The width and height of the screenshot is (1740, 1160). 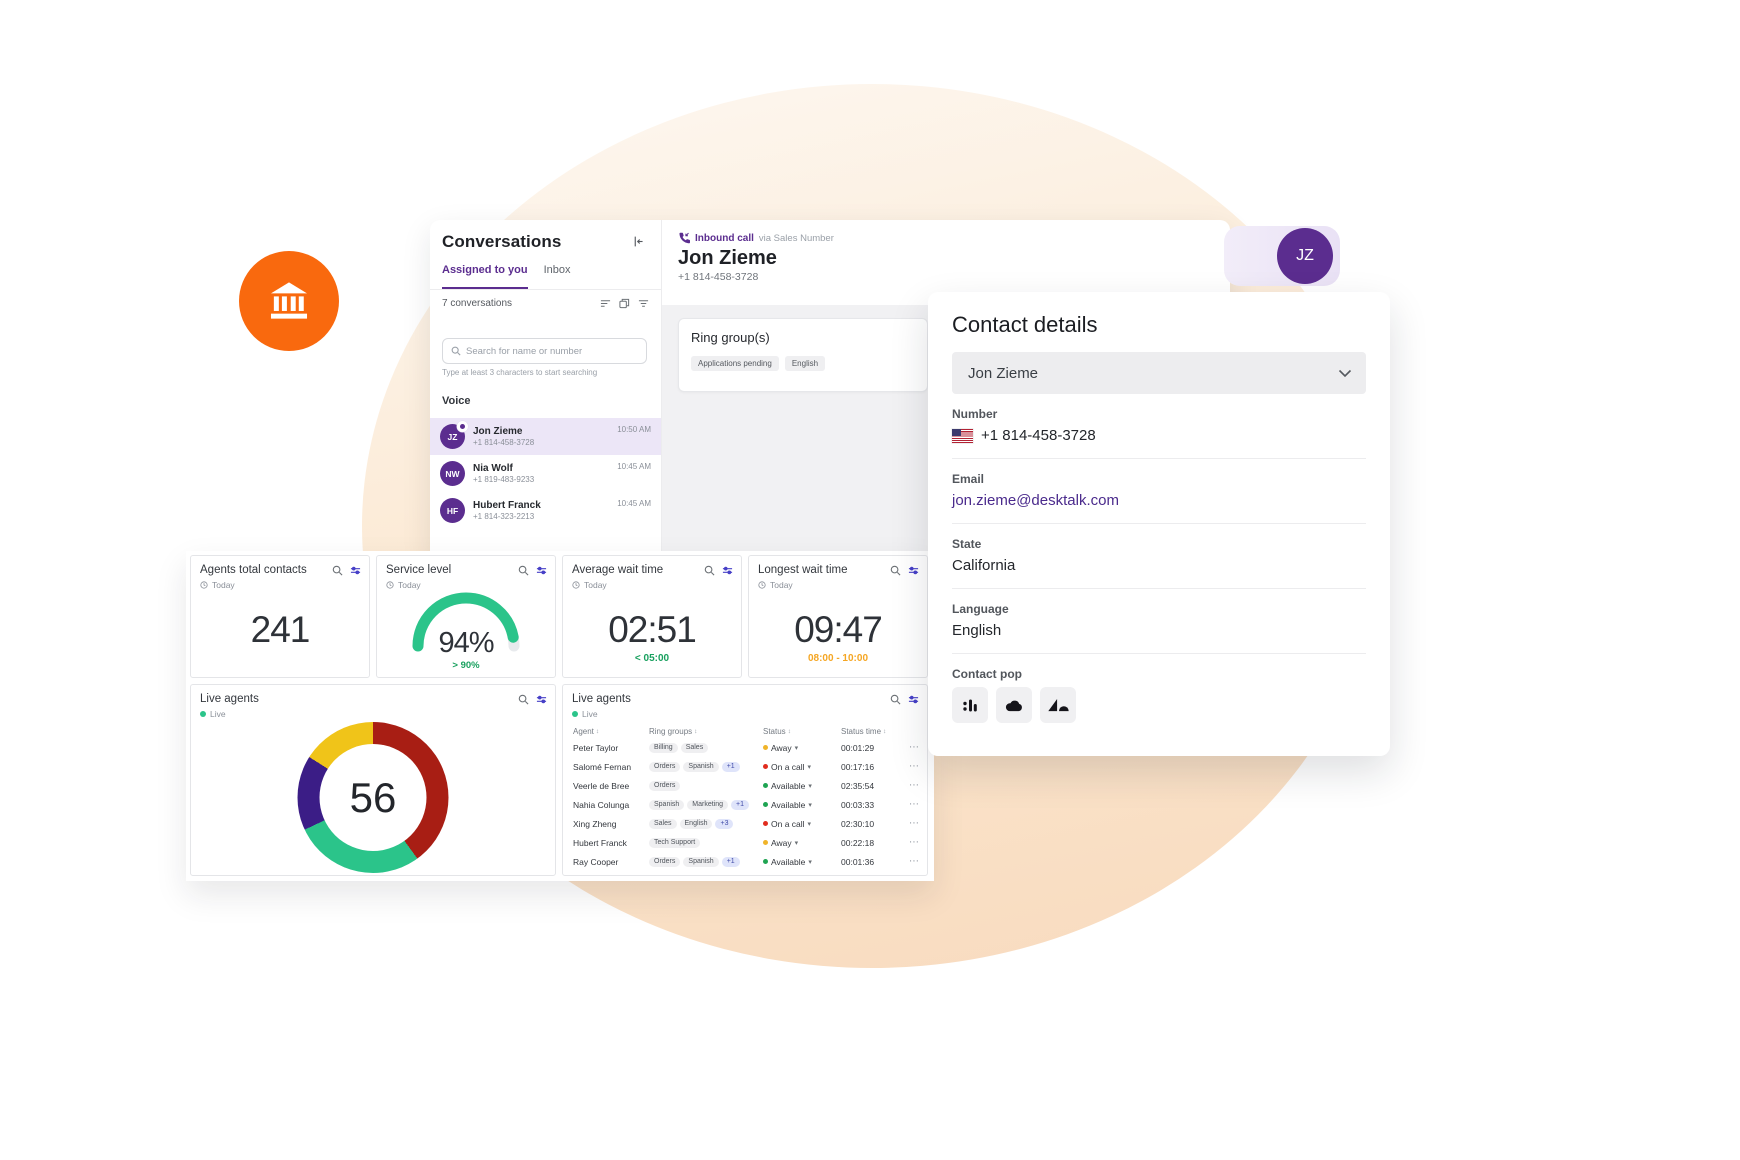 What do you see at coordinates (601, 804) in the screenshot?
I see `agent-name: Nahia Colunga` at bounding box center [601, 804].